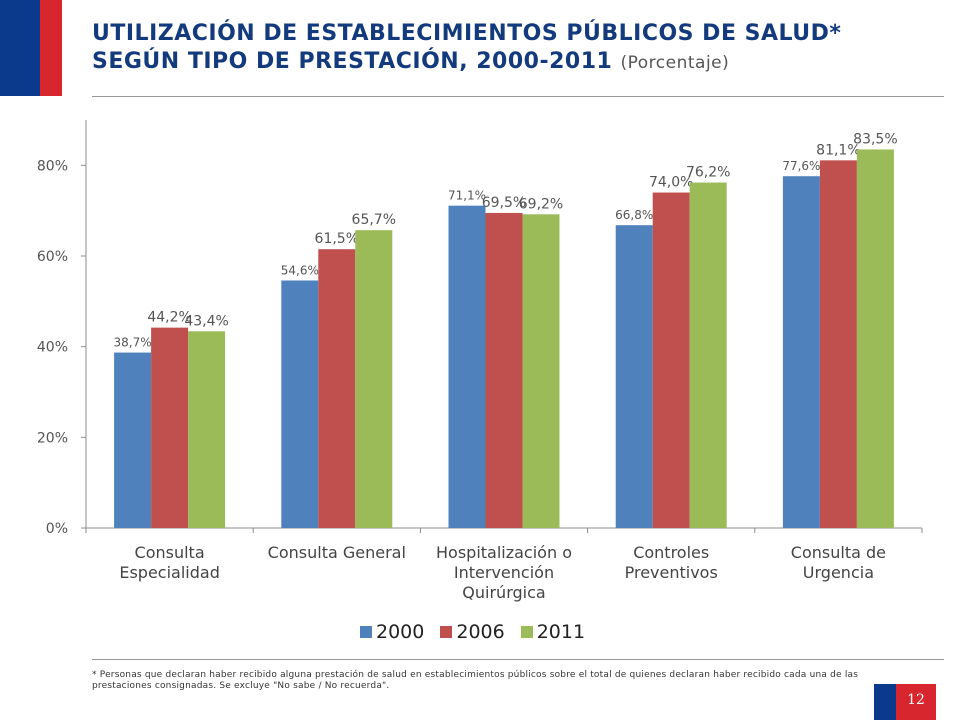  Describe the element at coordinates (671, 572) in the screenshot. I see `x-category-label: Preventivos` at that location.